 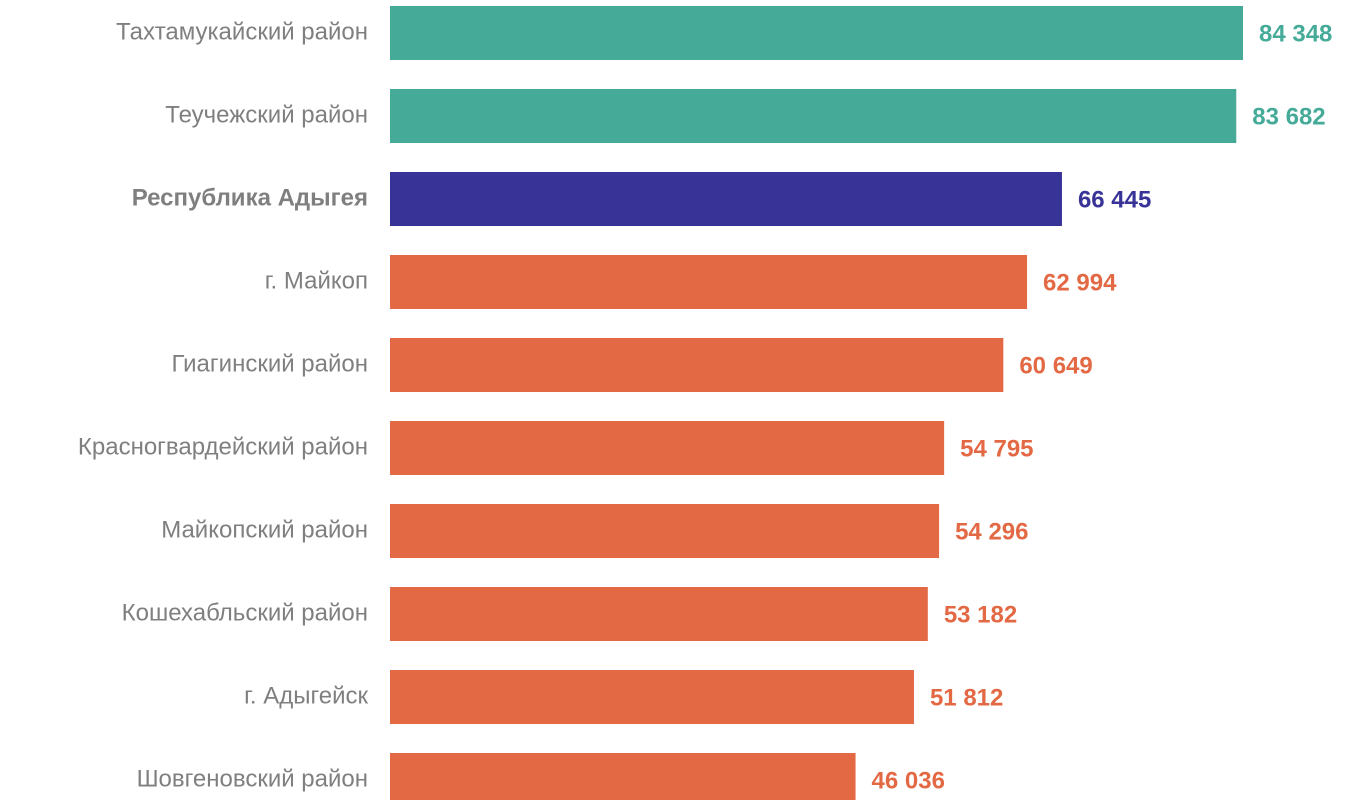 I want to click on category-label: г. Адыгейск, so click(x=306, y=695).